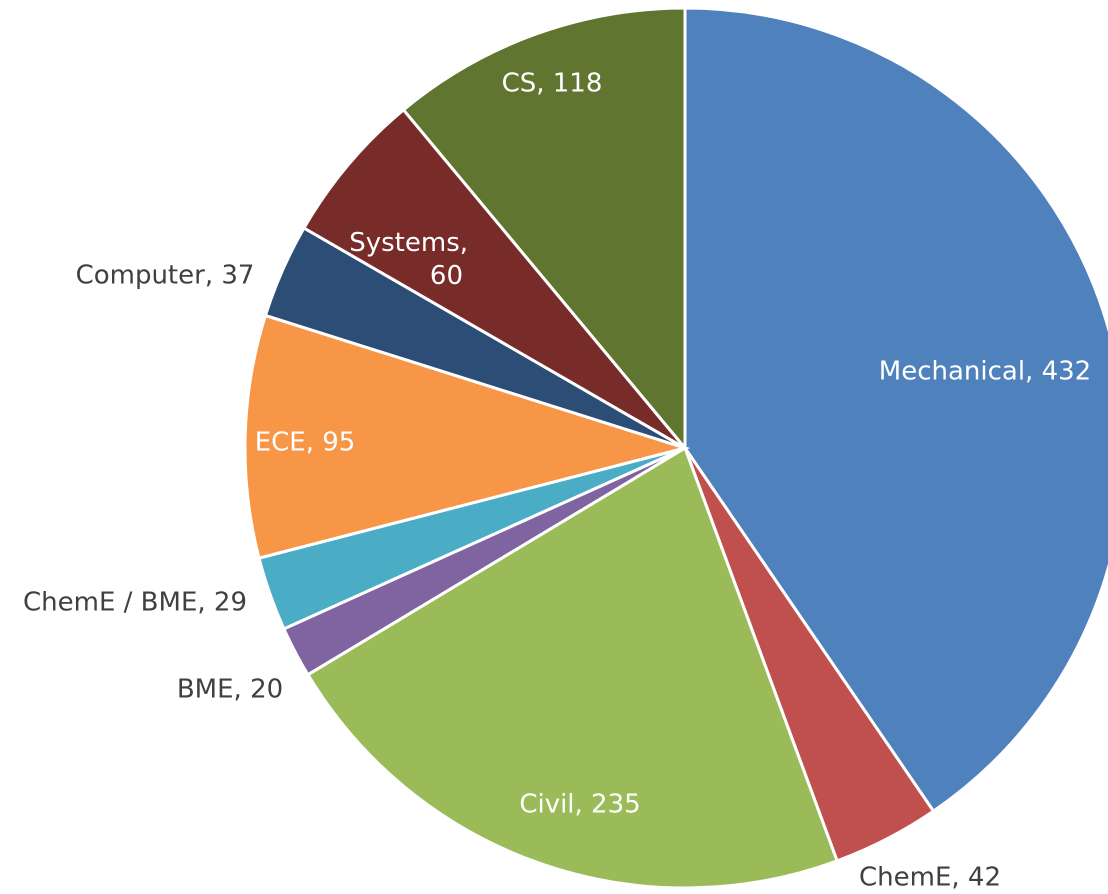  What do you see at coordinates (165, 276) in the screenshot?
I see `data-label: Computer, 37` at bounding box center [165, 276].